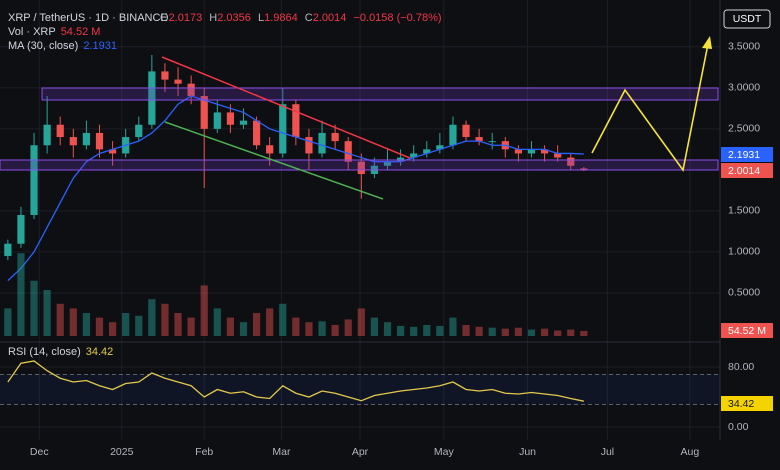 This screenshot has height=470, width=780. What do you see at coordinates (690, 452) in the screenshot?
I see `x-tick-label: Aug` at bounding box center [690, 452].